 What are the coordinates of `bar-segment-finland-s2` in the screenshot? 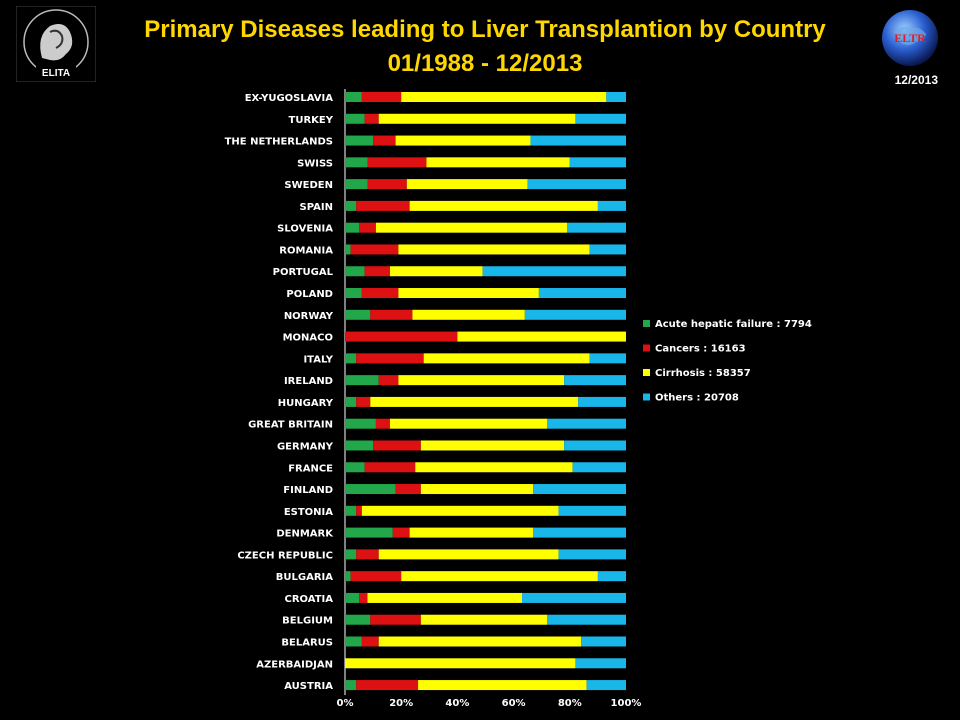 It's located at (477, 489).